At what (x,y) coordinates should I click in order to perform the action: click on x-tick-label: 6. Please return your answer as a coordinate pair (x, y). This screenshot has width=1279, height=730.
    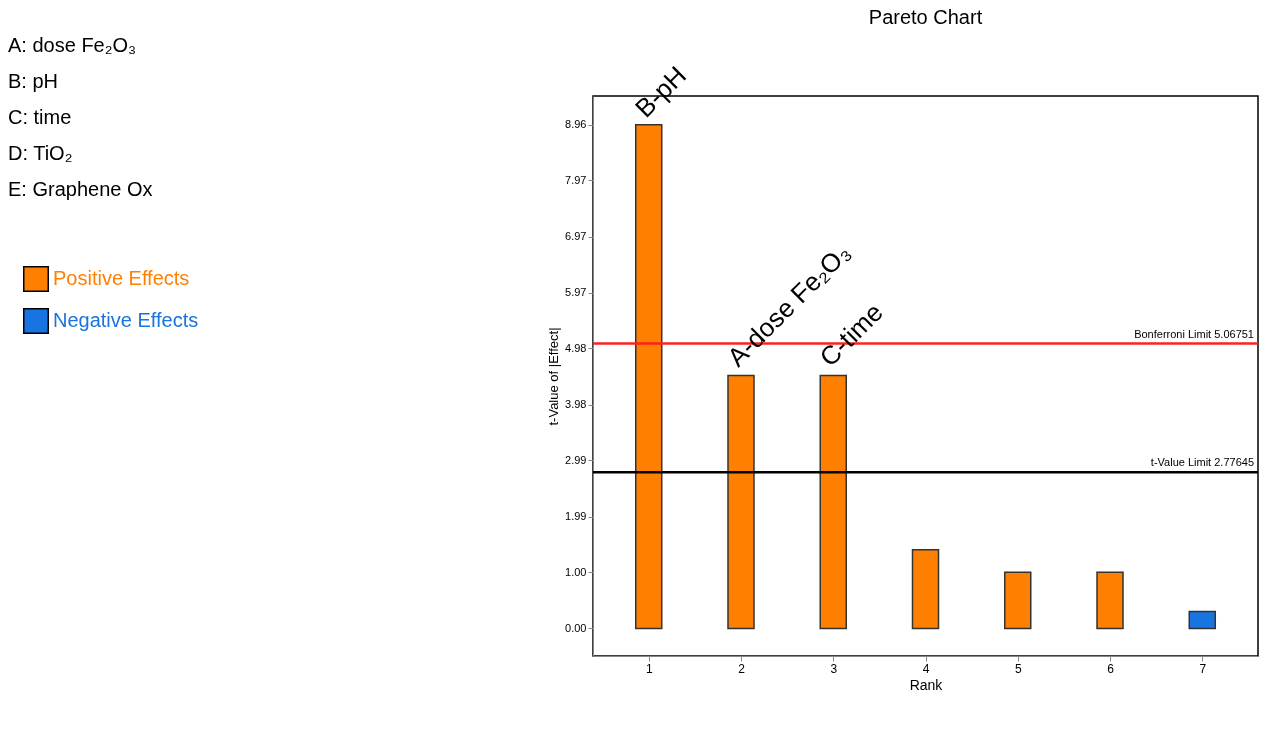
    Looking at the image, I should click on (1111, 668).